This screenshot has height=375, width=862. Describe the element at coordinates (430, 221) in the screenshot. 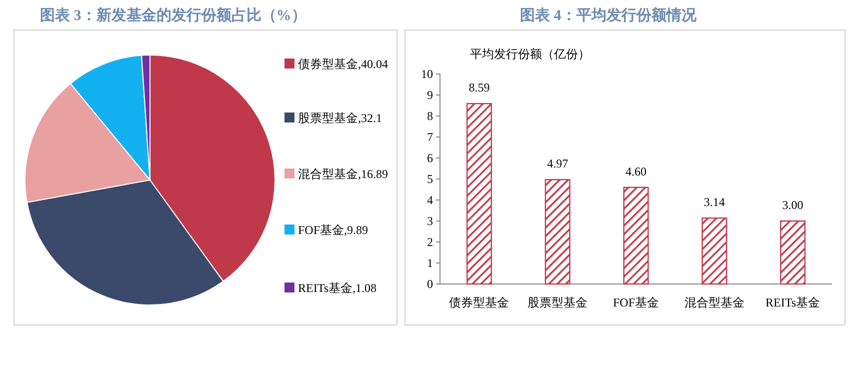

I see `y-tick-label: 3` at that location.